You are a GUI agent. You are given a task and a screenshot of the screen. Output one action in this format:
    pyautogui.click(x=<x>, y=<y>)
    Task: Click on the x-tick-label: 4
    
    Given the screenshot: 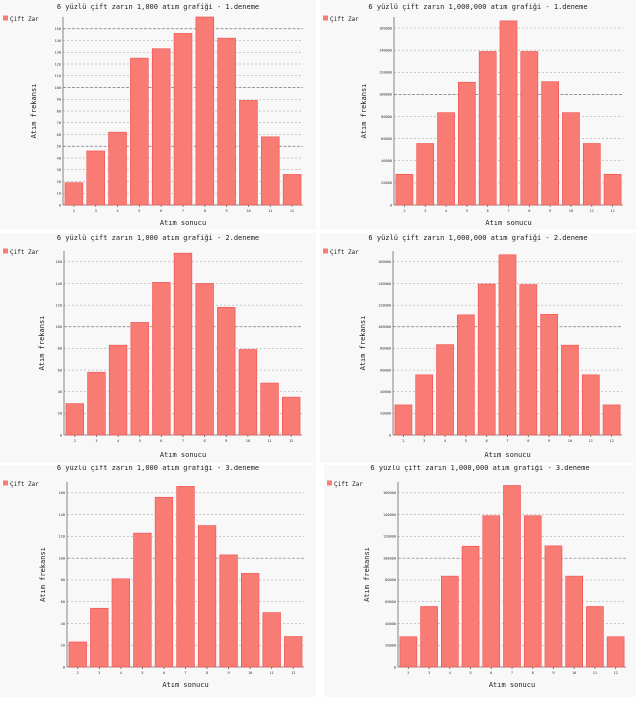 What is the action you would take?
    pyautogui.click(x=445, y=441)
    